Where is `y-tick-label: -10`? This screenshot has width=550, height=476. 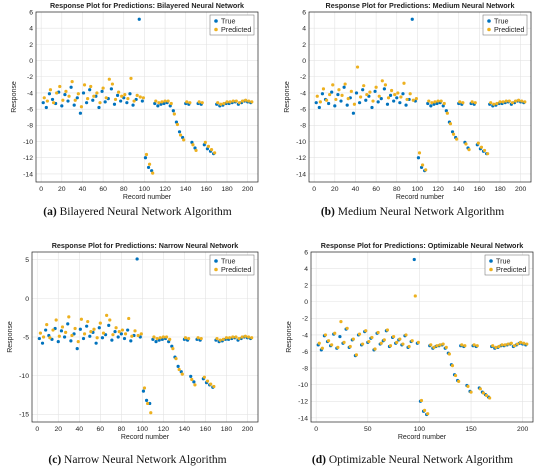
y-tick-label: -10 is located at coordinates (28, 142).